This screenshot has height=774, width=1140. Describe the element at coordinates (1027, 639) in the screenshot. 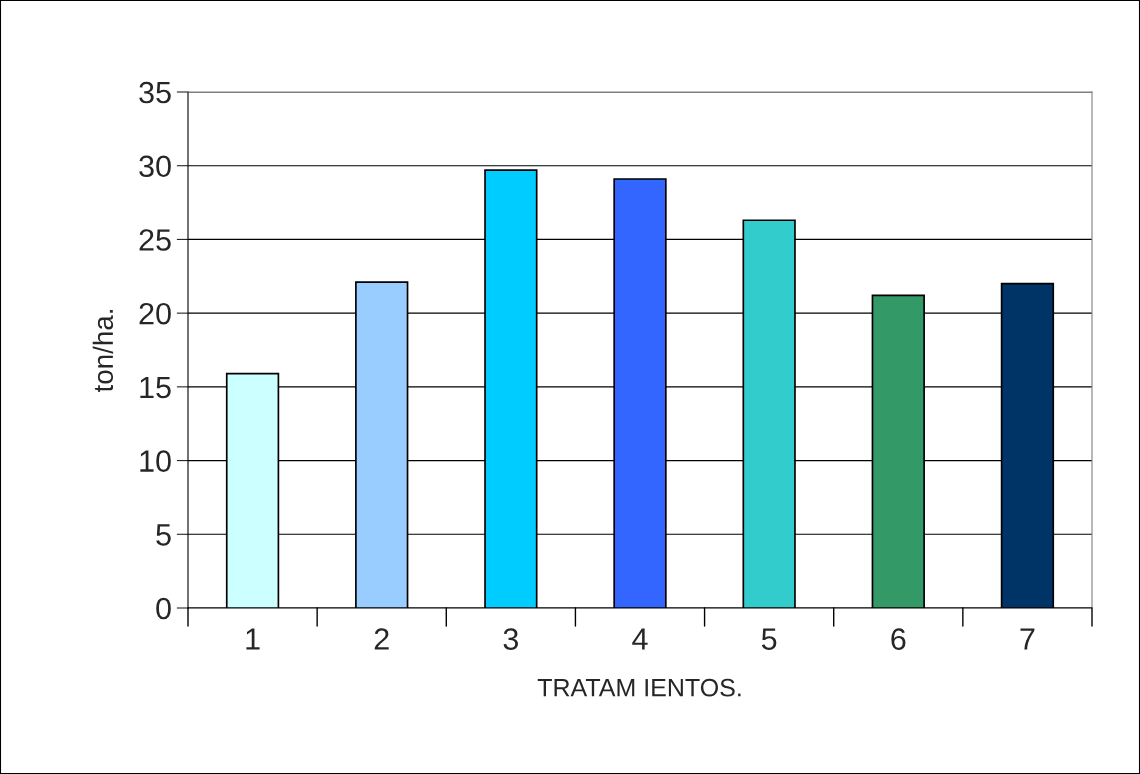

I see `x-tick-label: 7` at that location.